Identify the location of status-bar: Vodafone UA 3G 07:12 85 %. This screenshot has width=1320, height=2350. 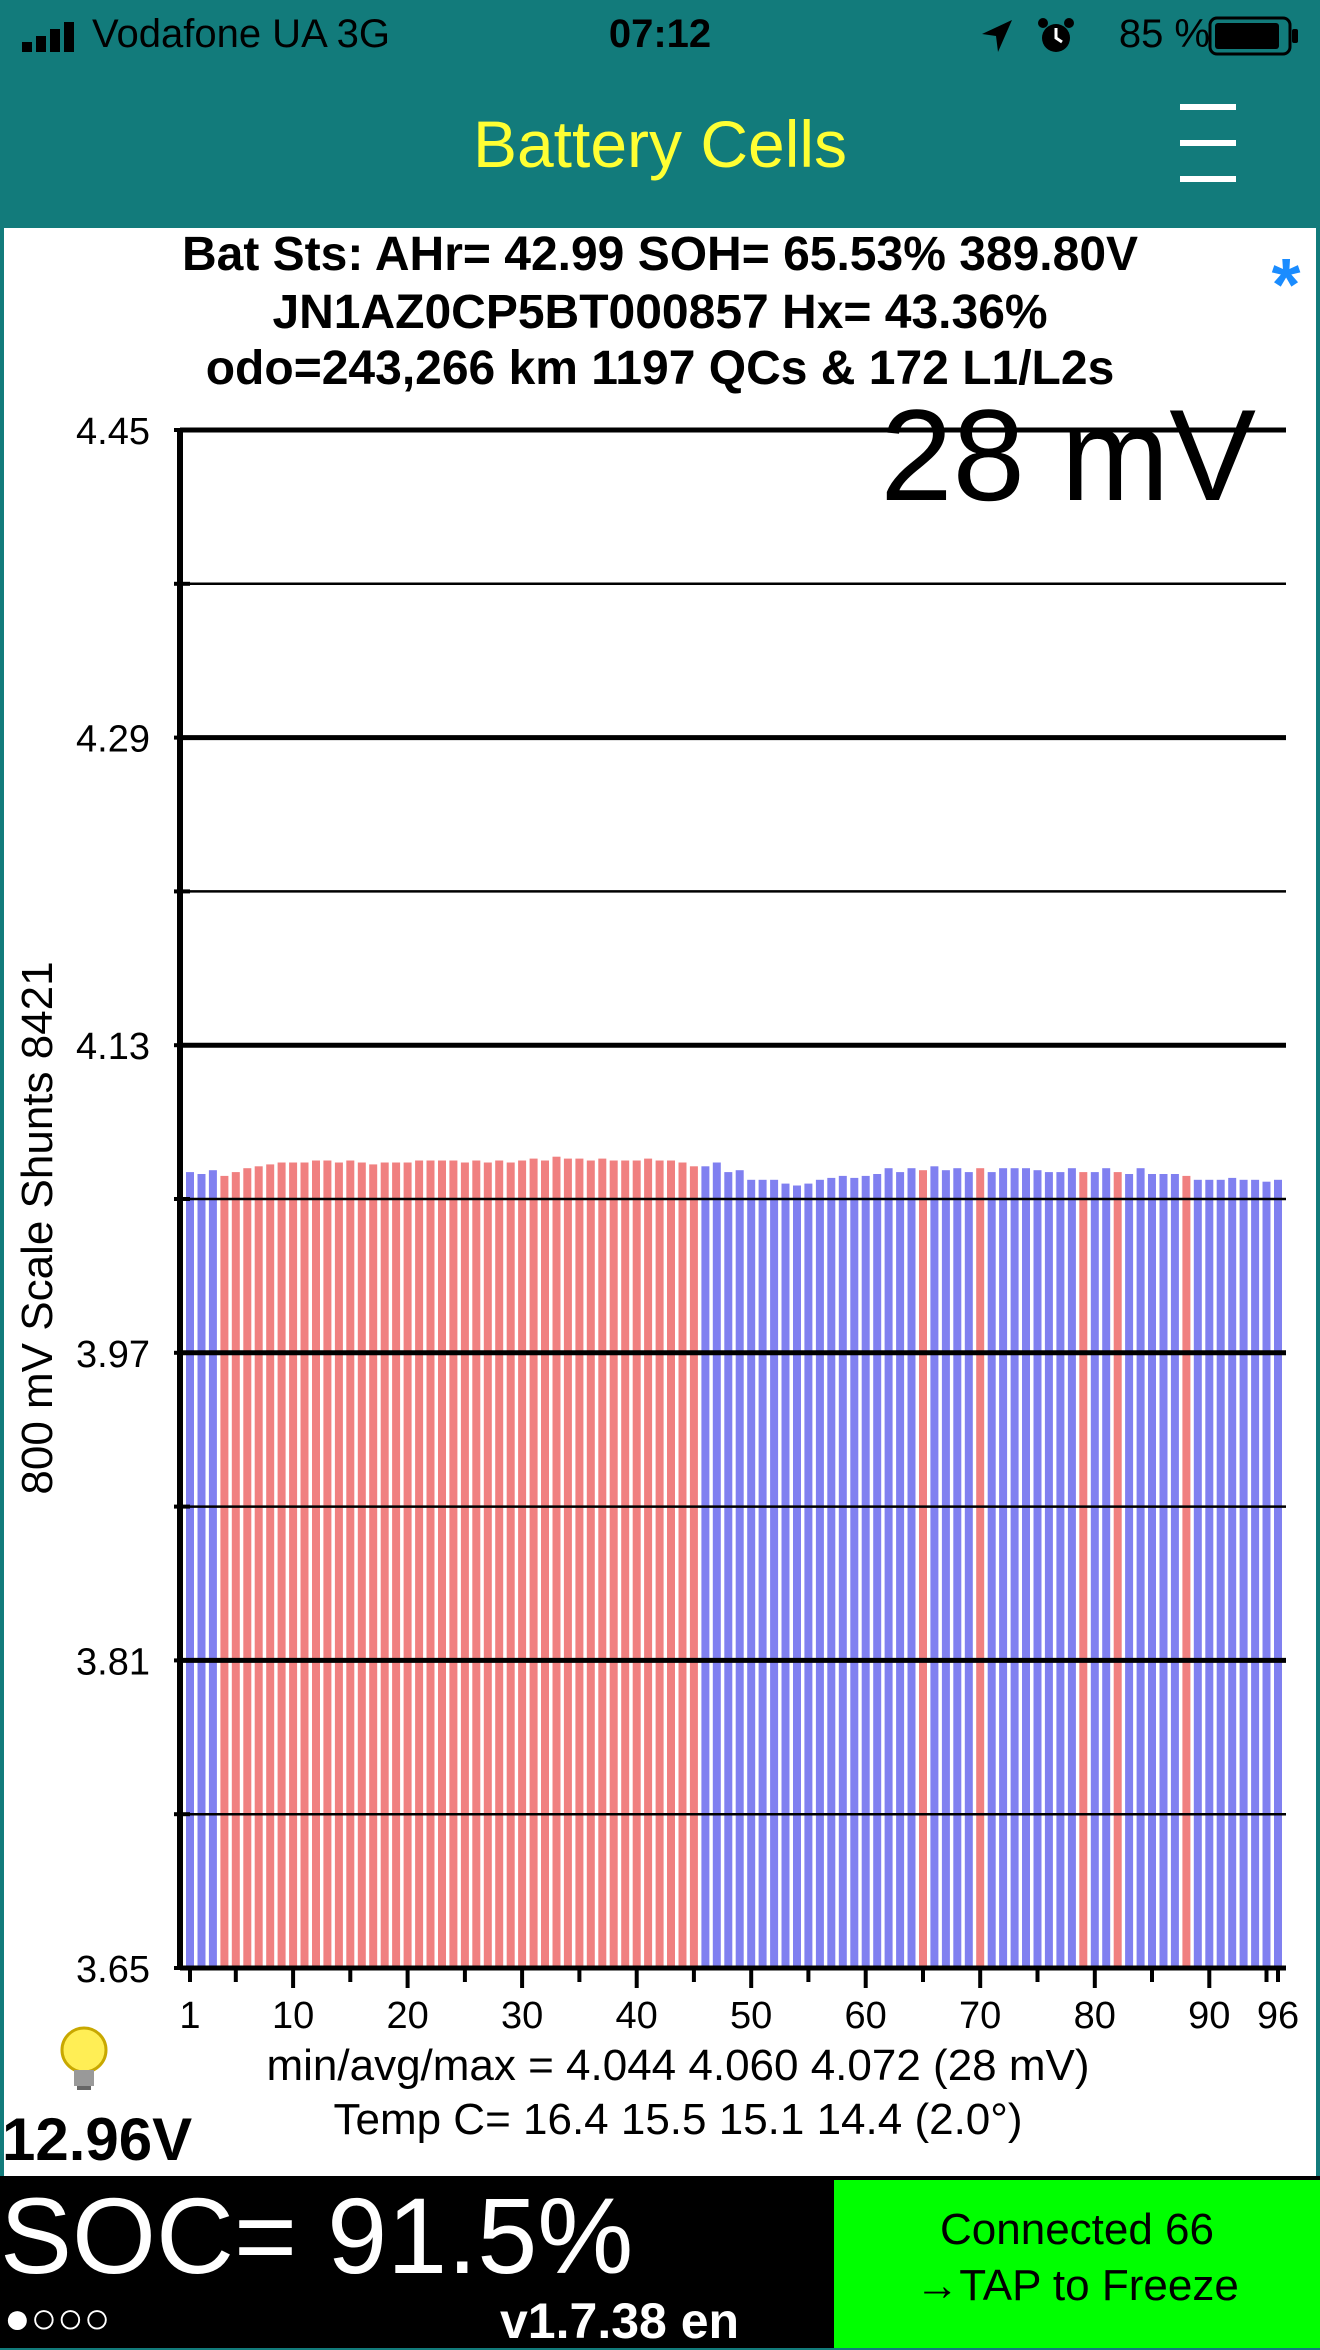
(660, 38).